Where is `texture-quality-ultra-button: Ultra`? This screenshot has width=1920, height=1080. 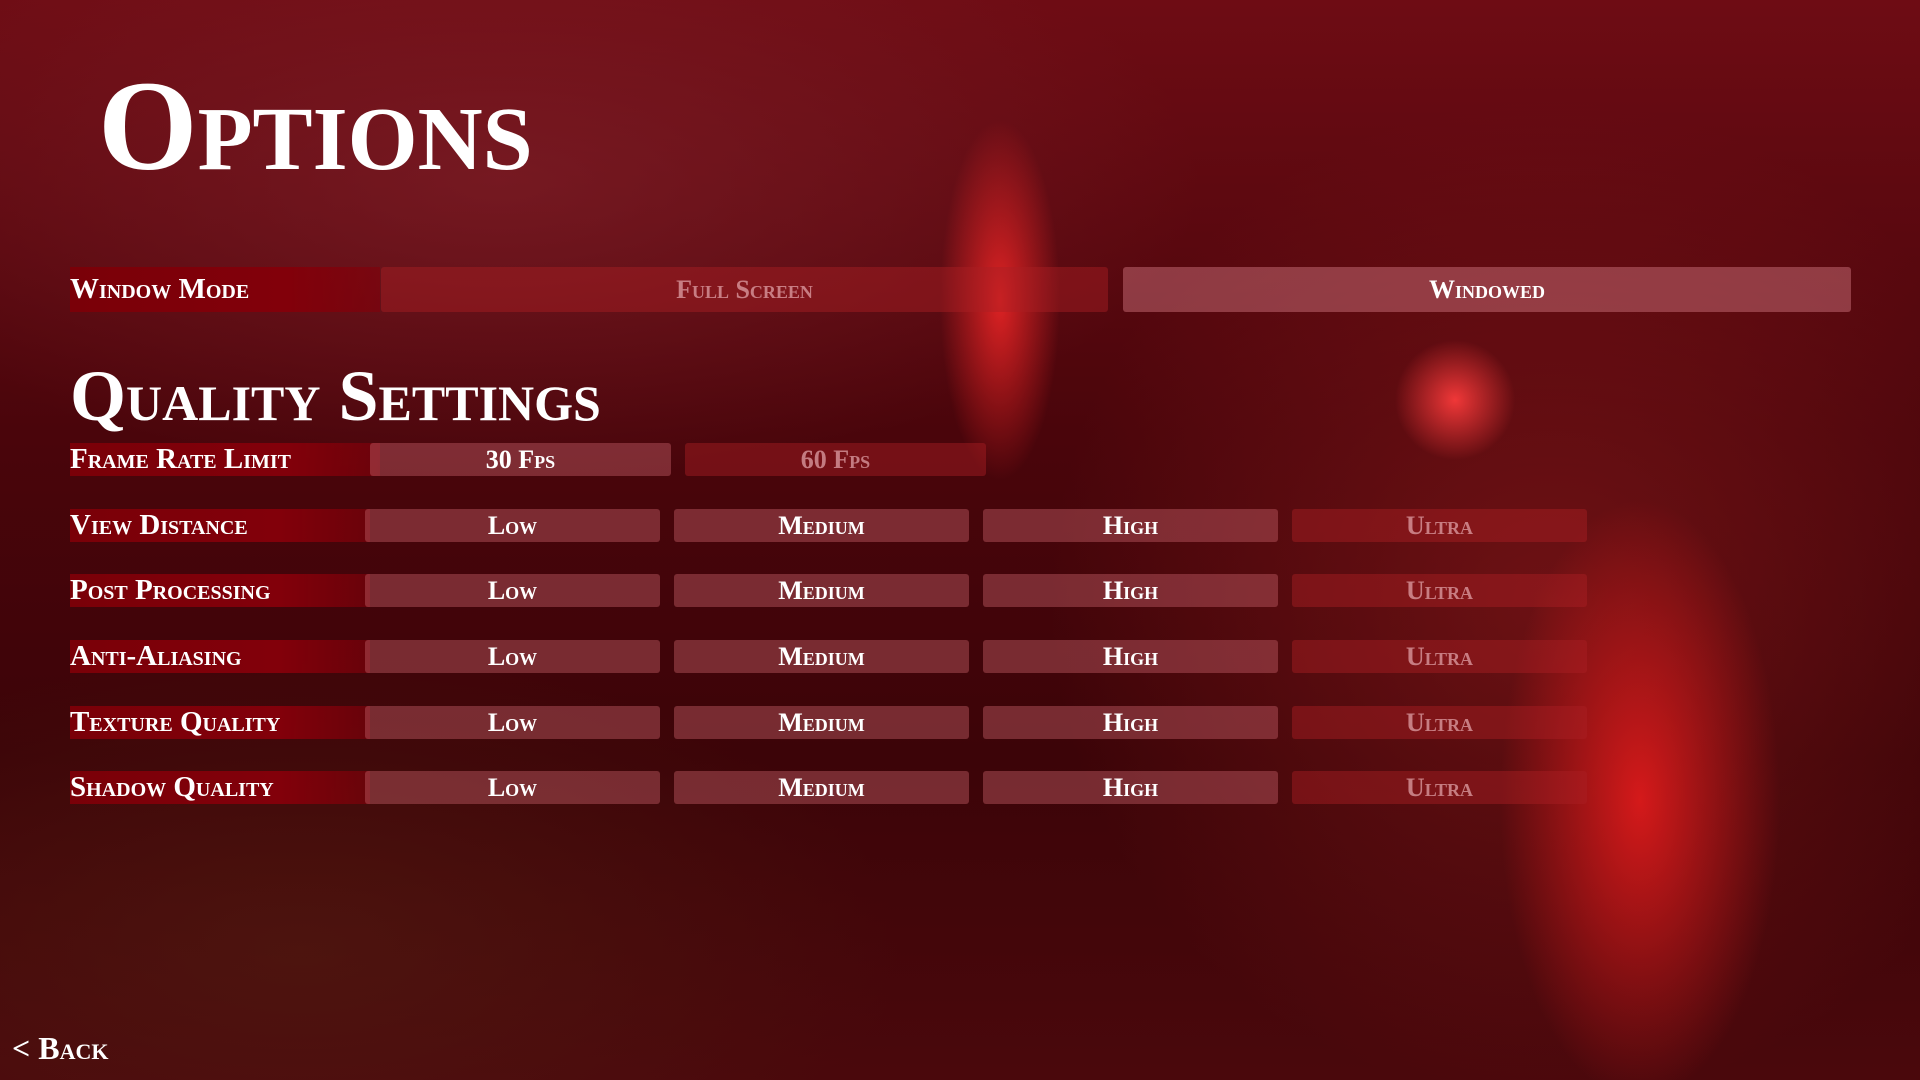
texture-quality-ultra-button: Ultra is located at coordinates (1439, 722).